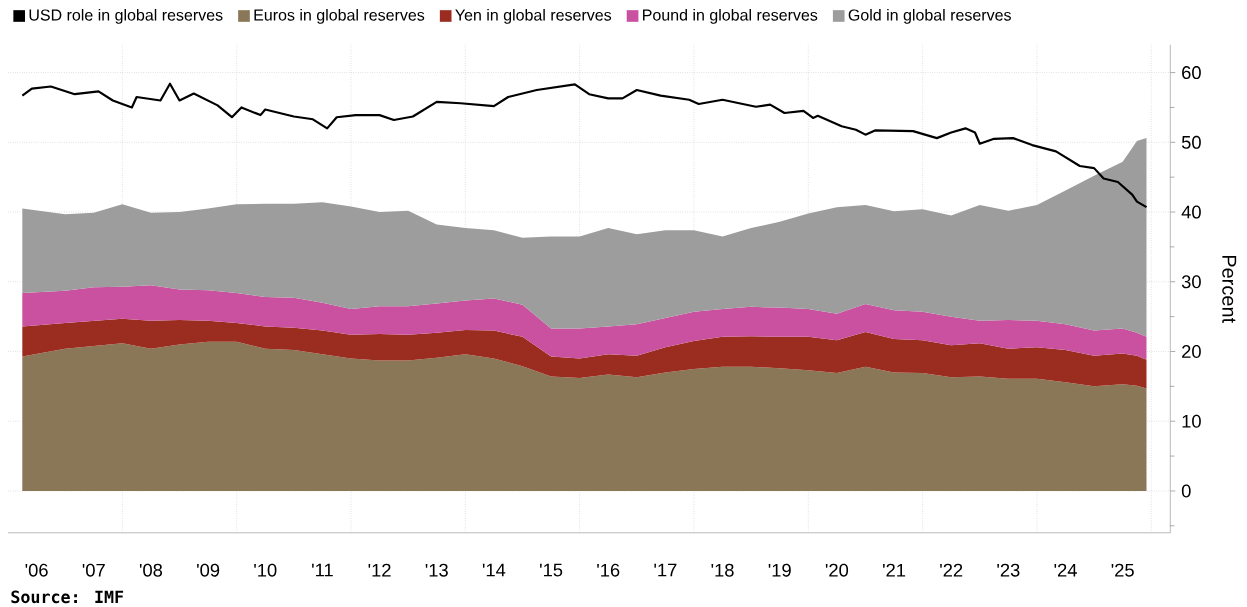 Image resolution: width=1247 pixels, height=607 pixels. Describe the element at coordinates (322, 570) in the screenshot. I see `x-tick-label: '11` at that location.